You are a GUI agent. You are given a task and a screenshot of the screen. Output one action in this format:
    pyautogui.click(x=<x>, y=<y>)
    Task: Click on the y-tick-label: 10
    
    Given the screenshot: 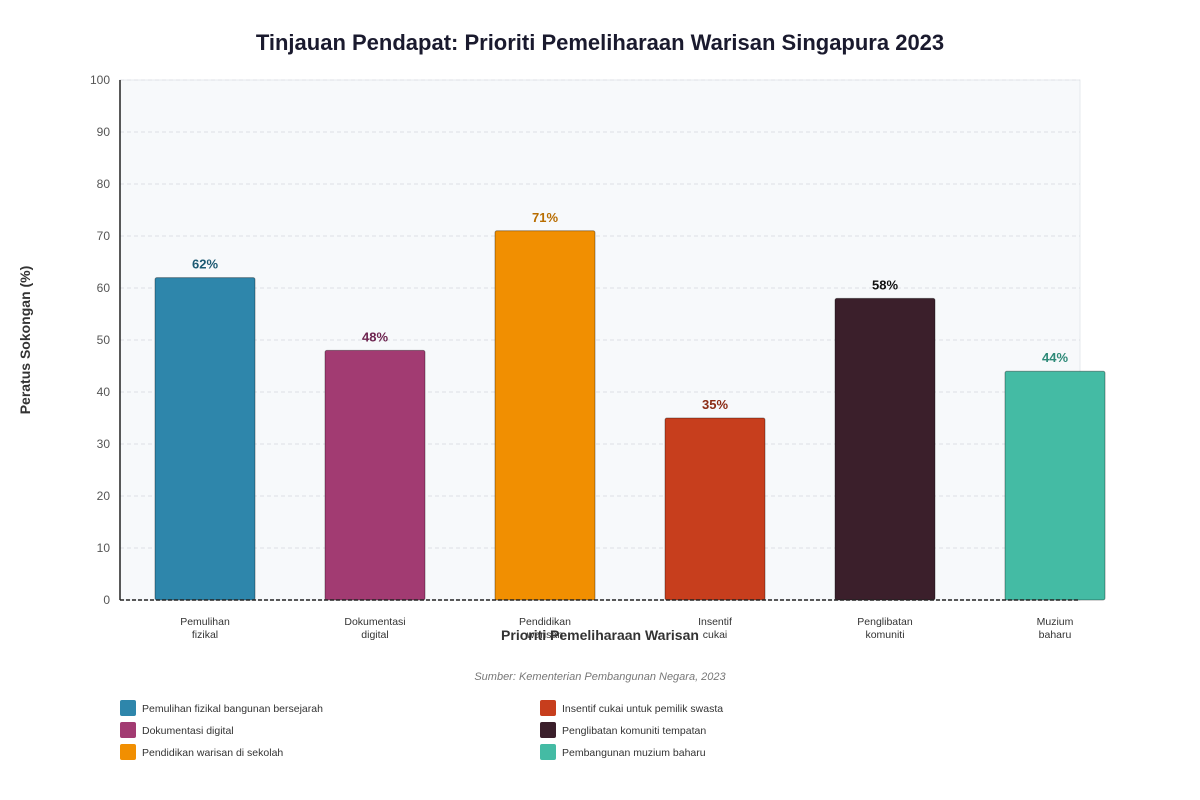 What is the action you would take?
    pyautogui.click(x=104, y=548)
    